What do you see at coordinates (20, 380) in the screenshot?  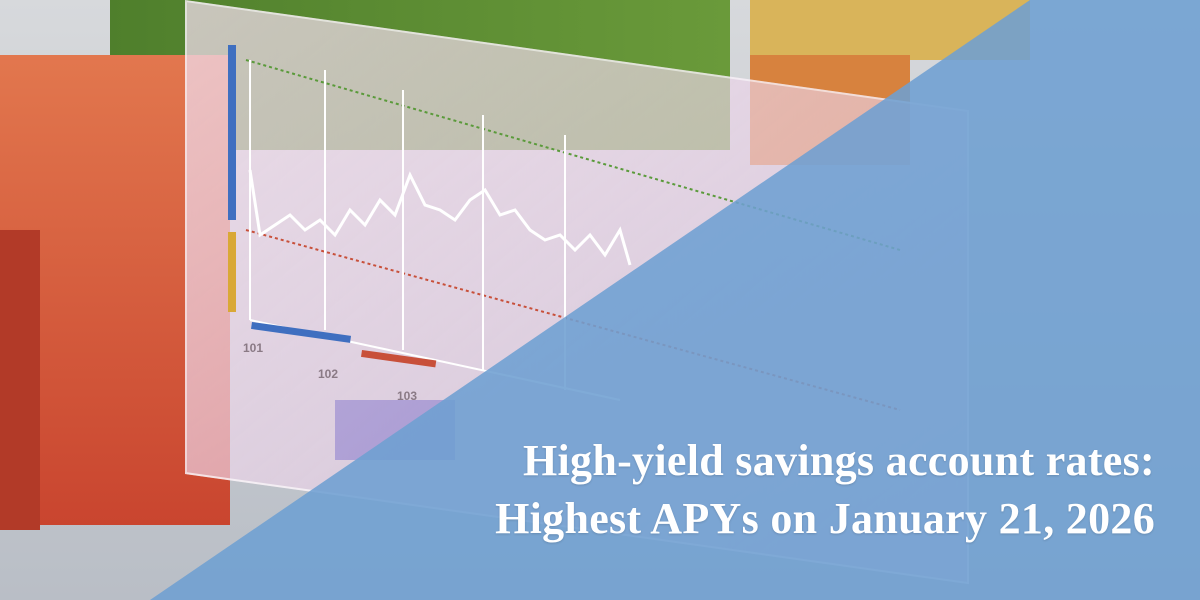 I see `red-block-side` at bounding box center [20, 380].